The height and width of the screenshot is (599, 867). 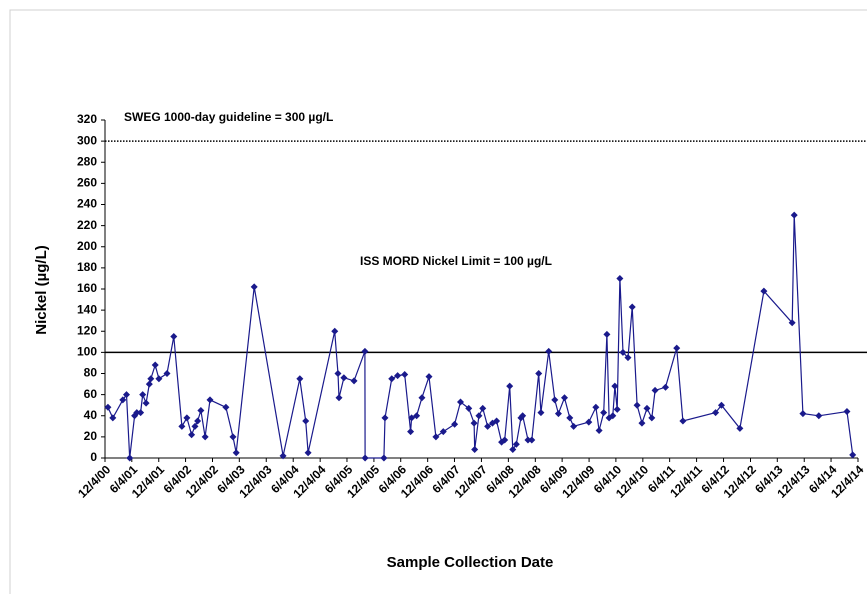 I want to click on x-axis-title: Sample Collection Date, so click(x=470, y=562).